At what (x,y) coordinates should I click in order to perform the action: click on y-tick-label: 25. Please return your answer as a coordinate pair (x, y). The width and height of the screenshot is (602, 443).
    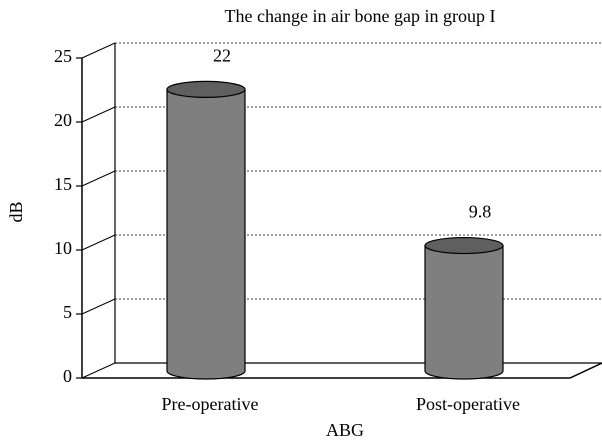
    Looking at the image, I should click on (63, 56).